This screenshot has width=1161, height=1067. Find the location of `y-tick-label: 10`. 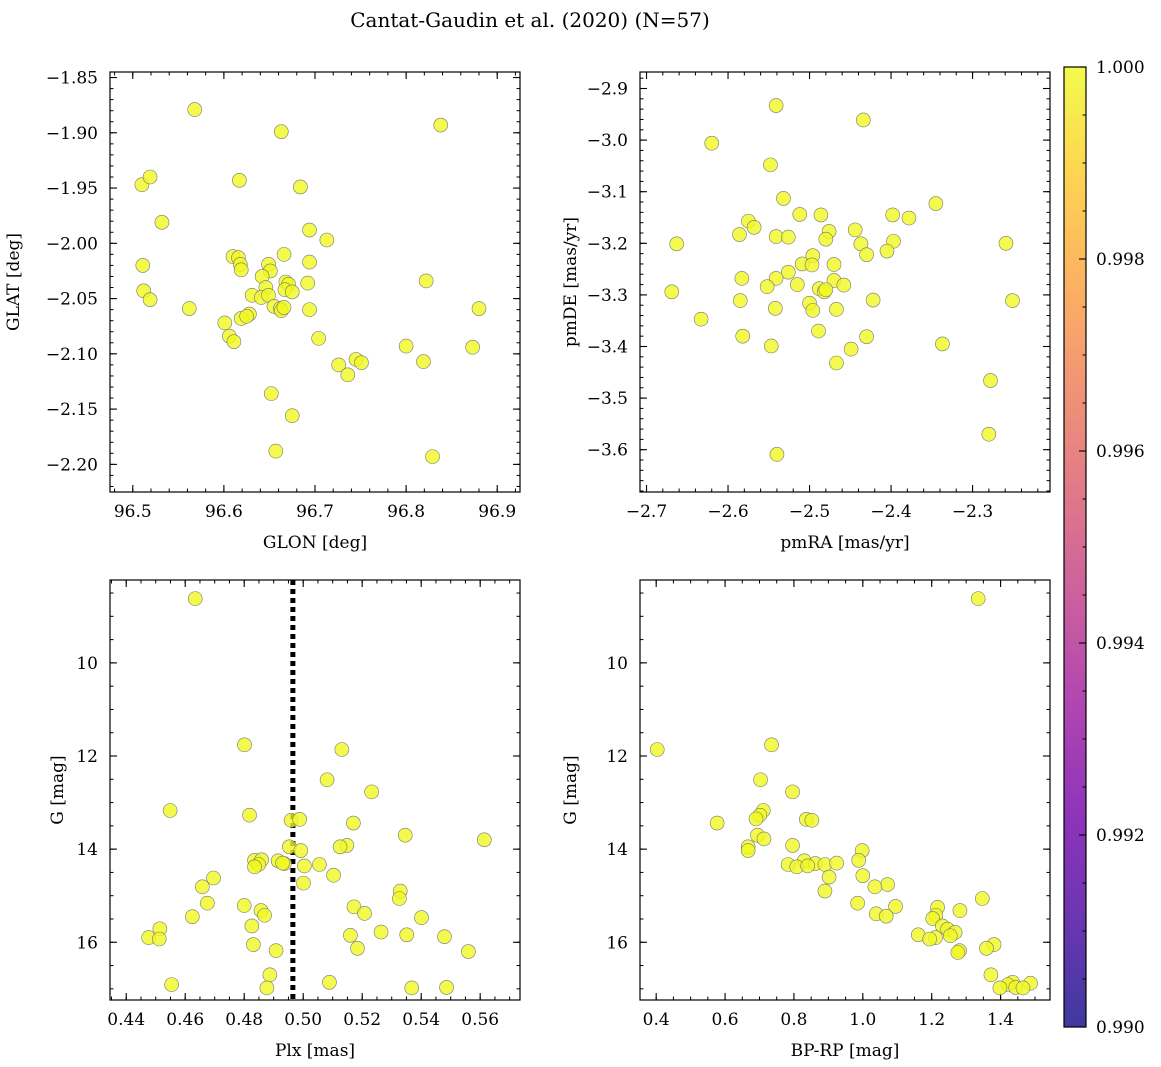

y-tick-label: 10 is located at coordinates (617, 664).